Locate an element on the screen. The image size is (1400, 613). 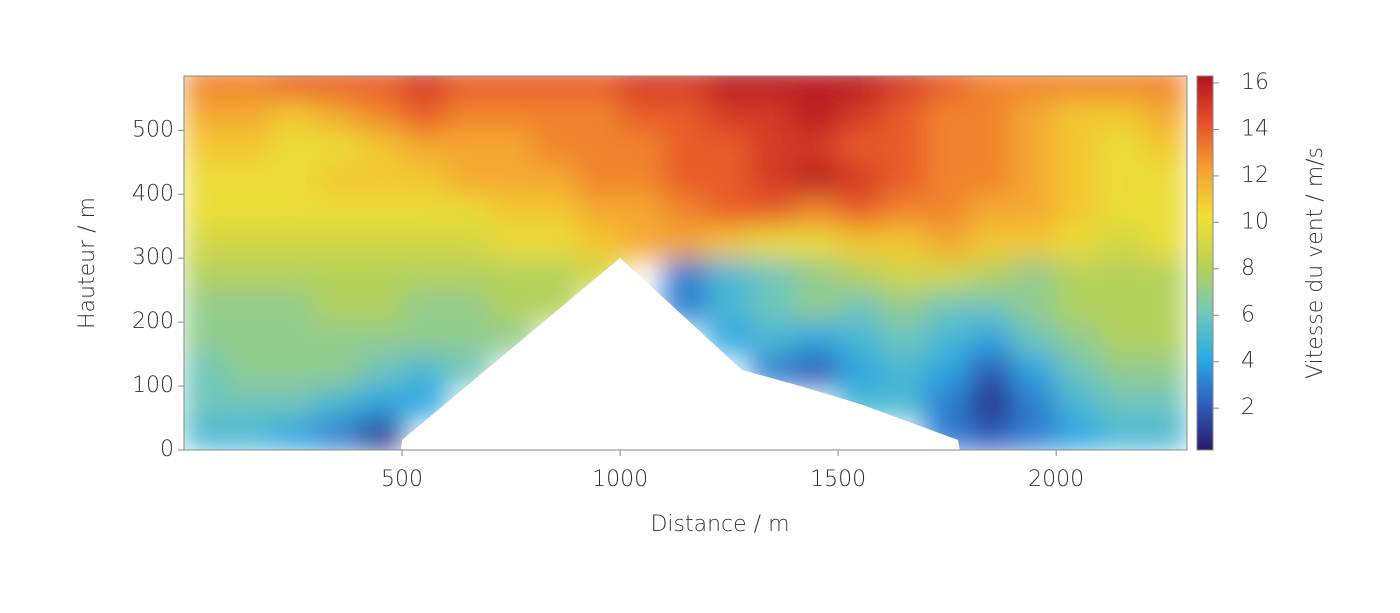
x-tick-label: 2000 is located at coordinates (1056, 479).